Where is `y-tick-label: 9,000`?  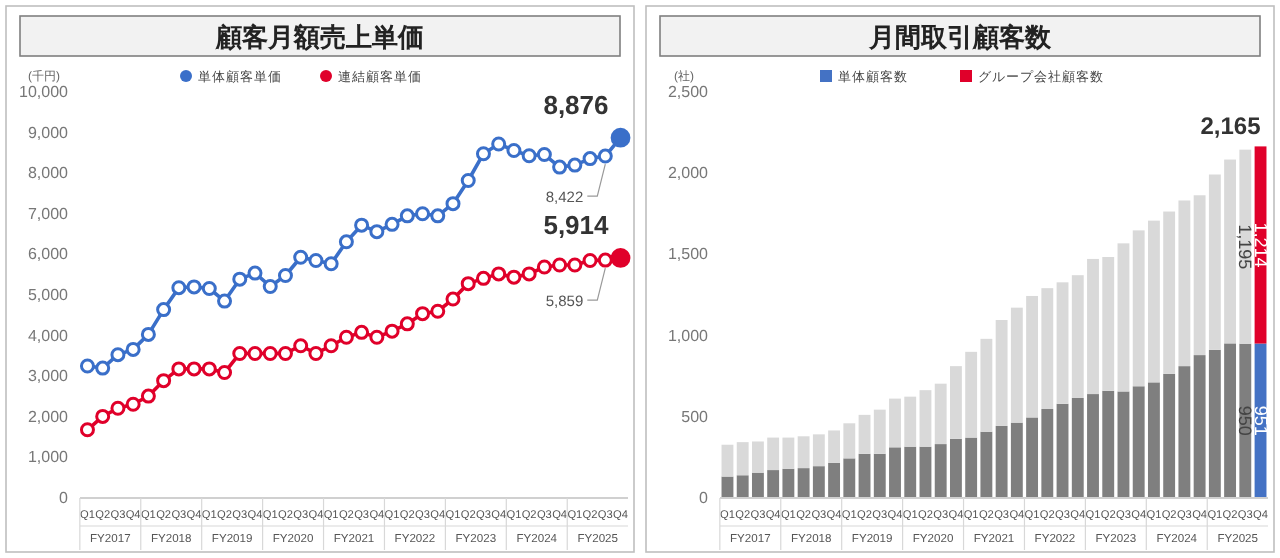
y-tick-label: 9,000 is located at coordinates (48, 132).